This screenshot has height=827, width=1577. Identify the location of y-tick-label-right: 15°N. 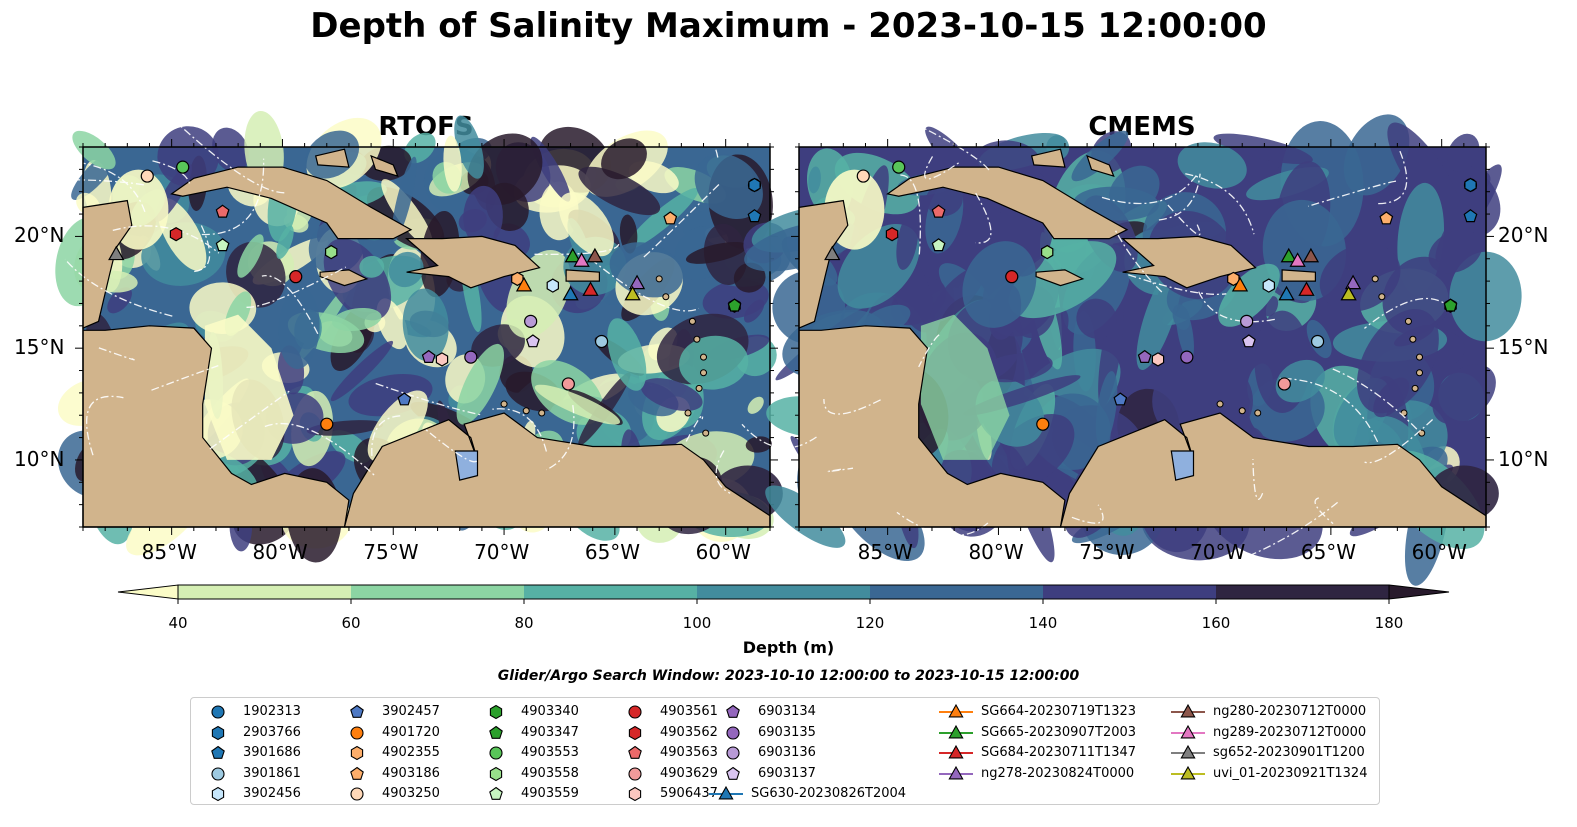
(1523, 347).